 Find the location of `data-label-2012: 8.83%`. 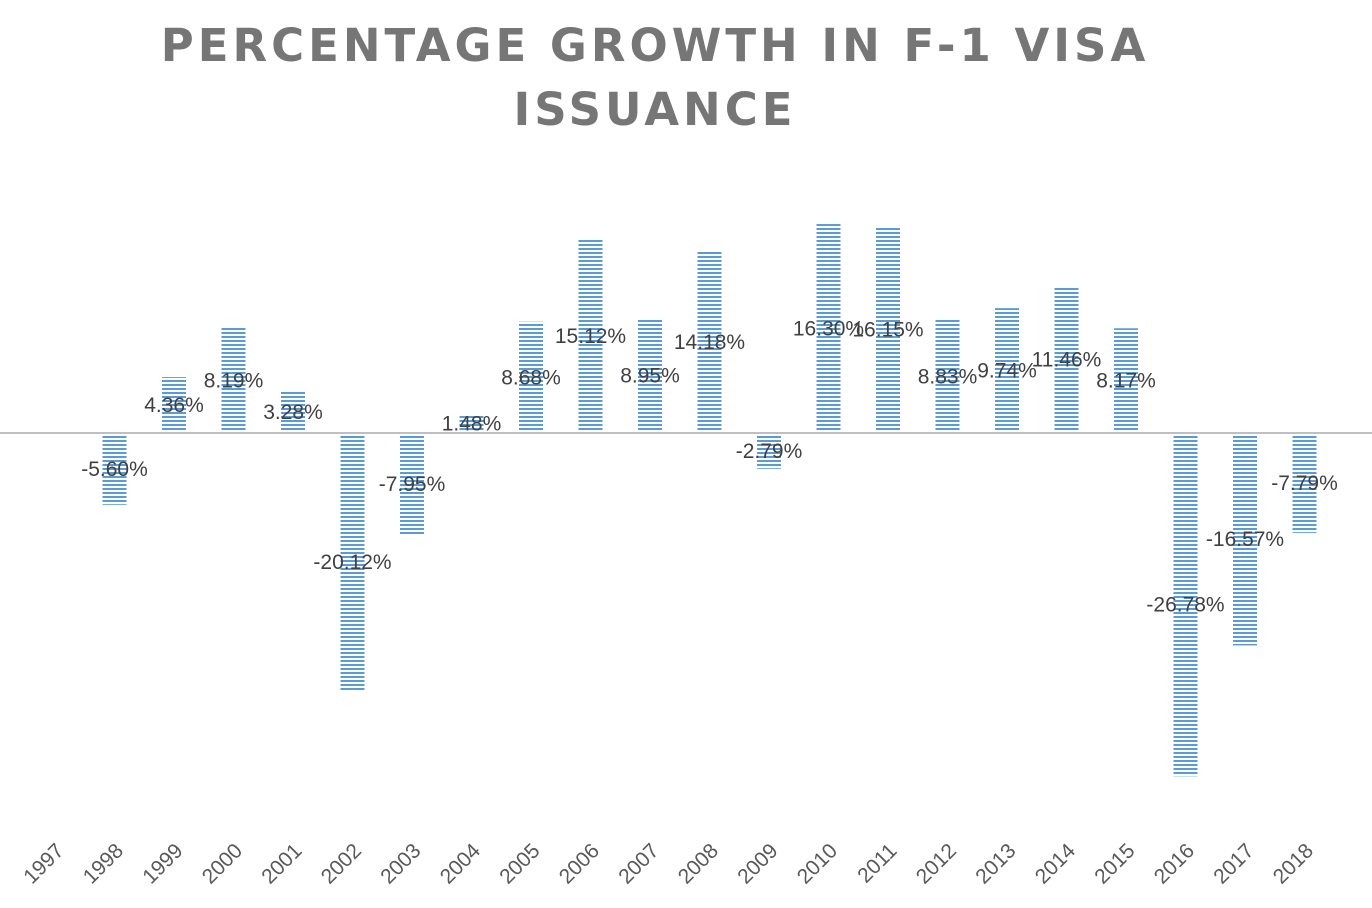

data-label-2012: 8.83% is located at coordinates (948, 376).